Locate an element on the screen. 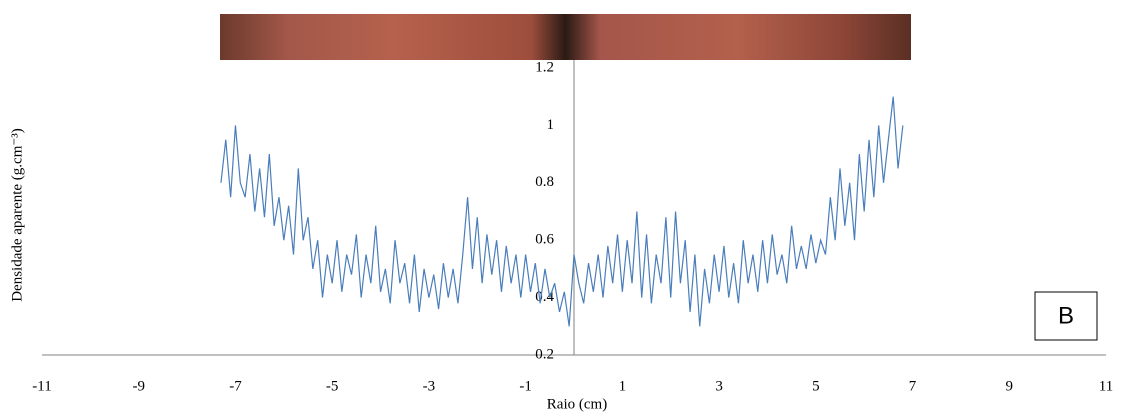  x-tick-label: 11 is located at coordinates (1106, 386).